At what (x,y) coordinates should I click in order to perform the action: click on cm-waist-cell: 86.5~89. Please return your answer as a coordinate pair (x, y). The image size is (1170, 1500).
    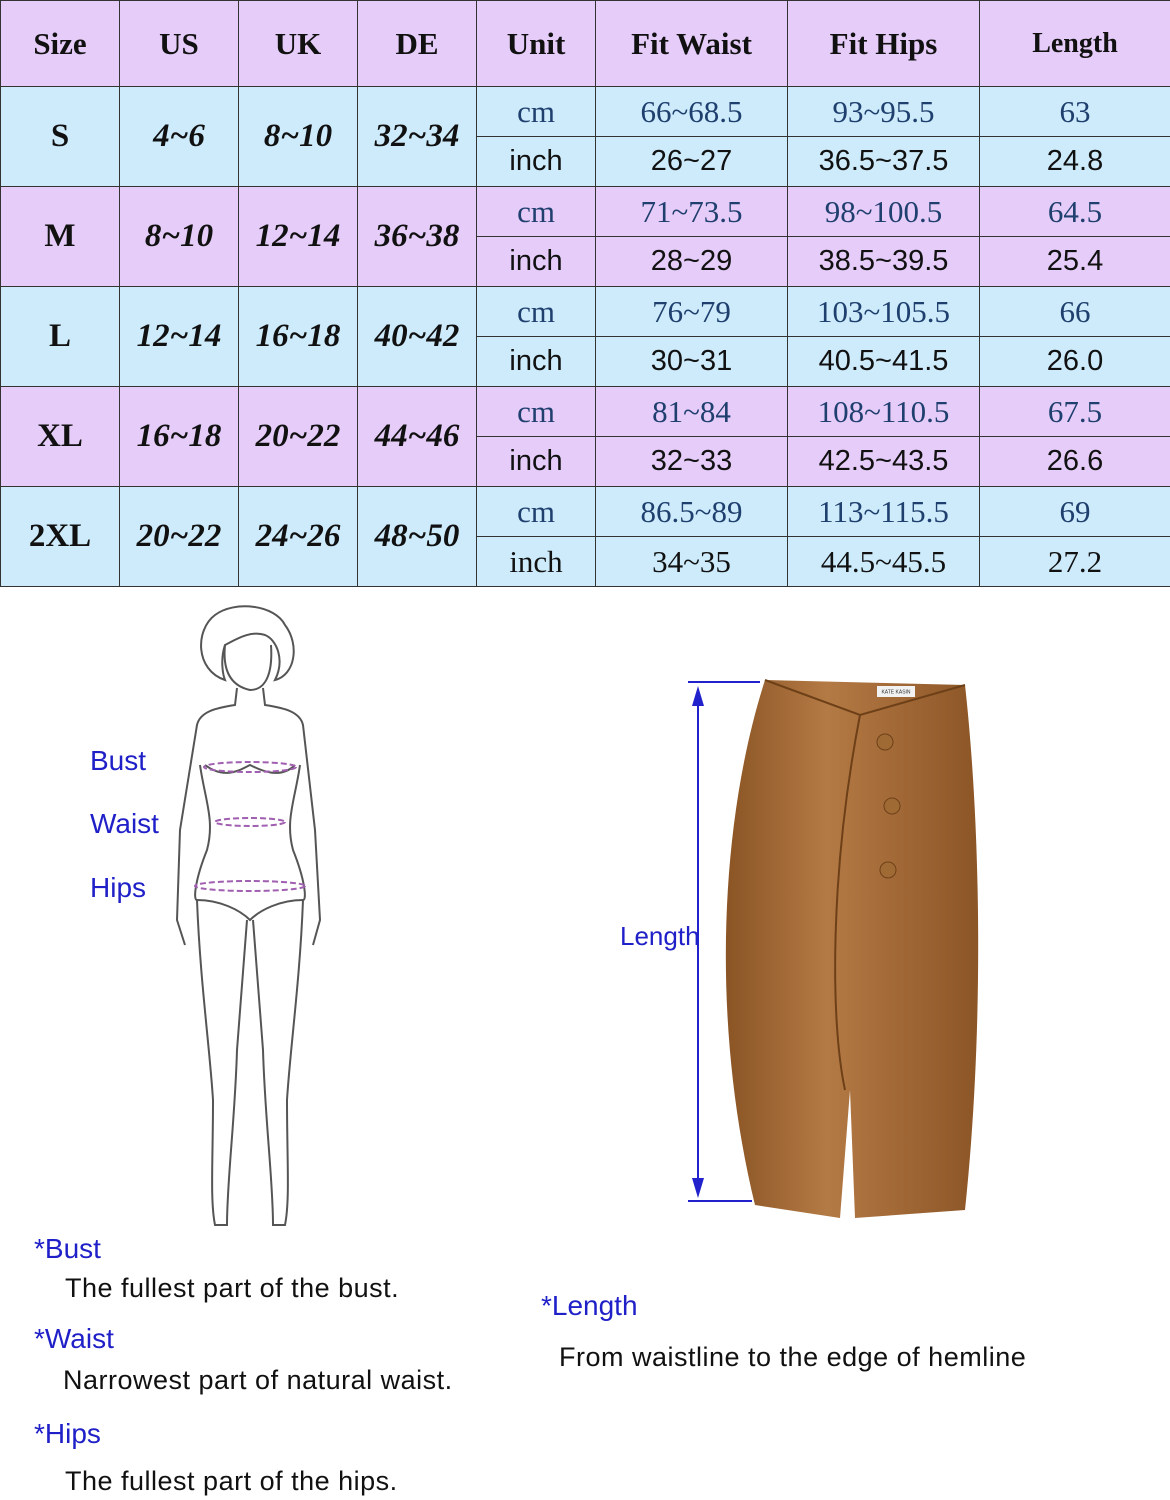
    Looking at the image, I should click on (691, 511).